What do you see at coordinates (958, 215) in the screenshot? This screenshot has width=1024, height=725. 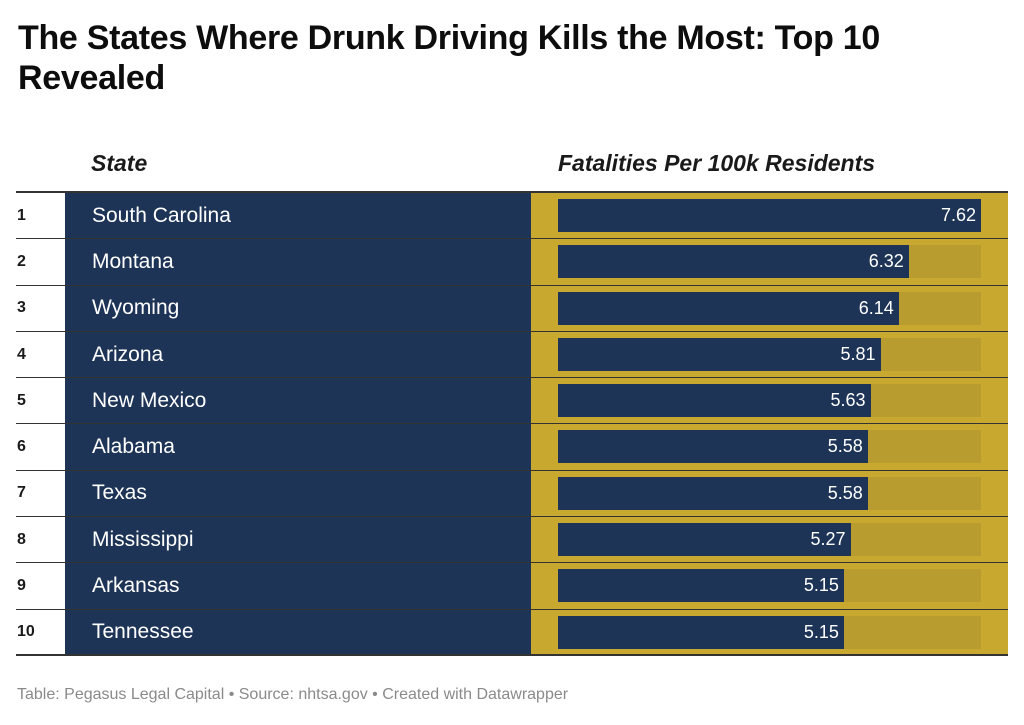 I see `bar-value-label: 7.62` at bounding box center [958, 215].